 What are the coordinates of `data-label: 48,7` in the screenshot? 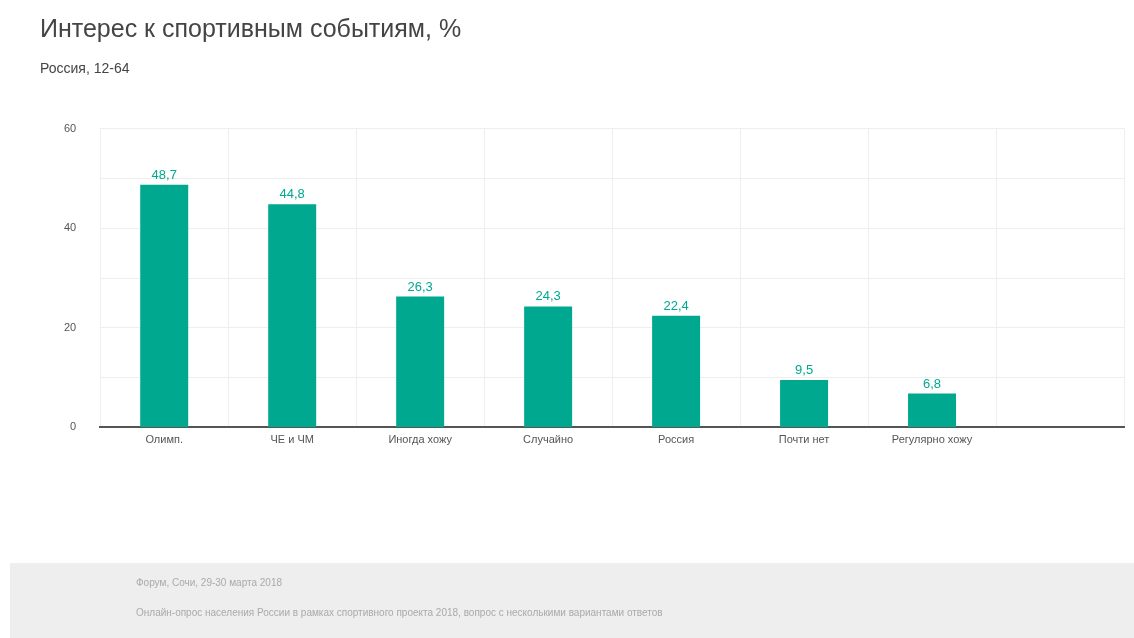 It's located at (164, 174).